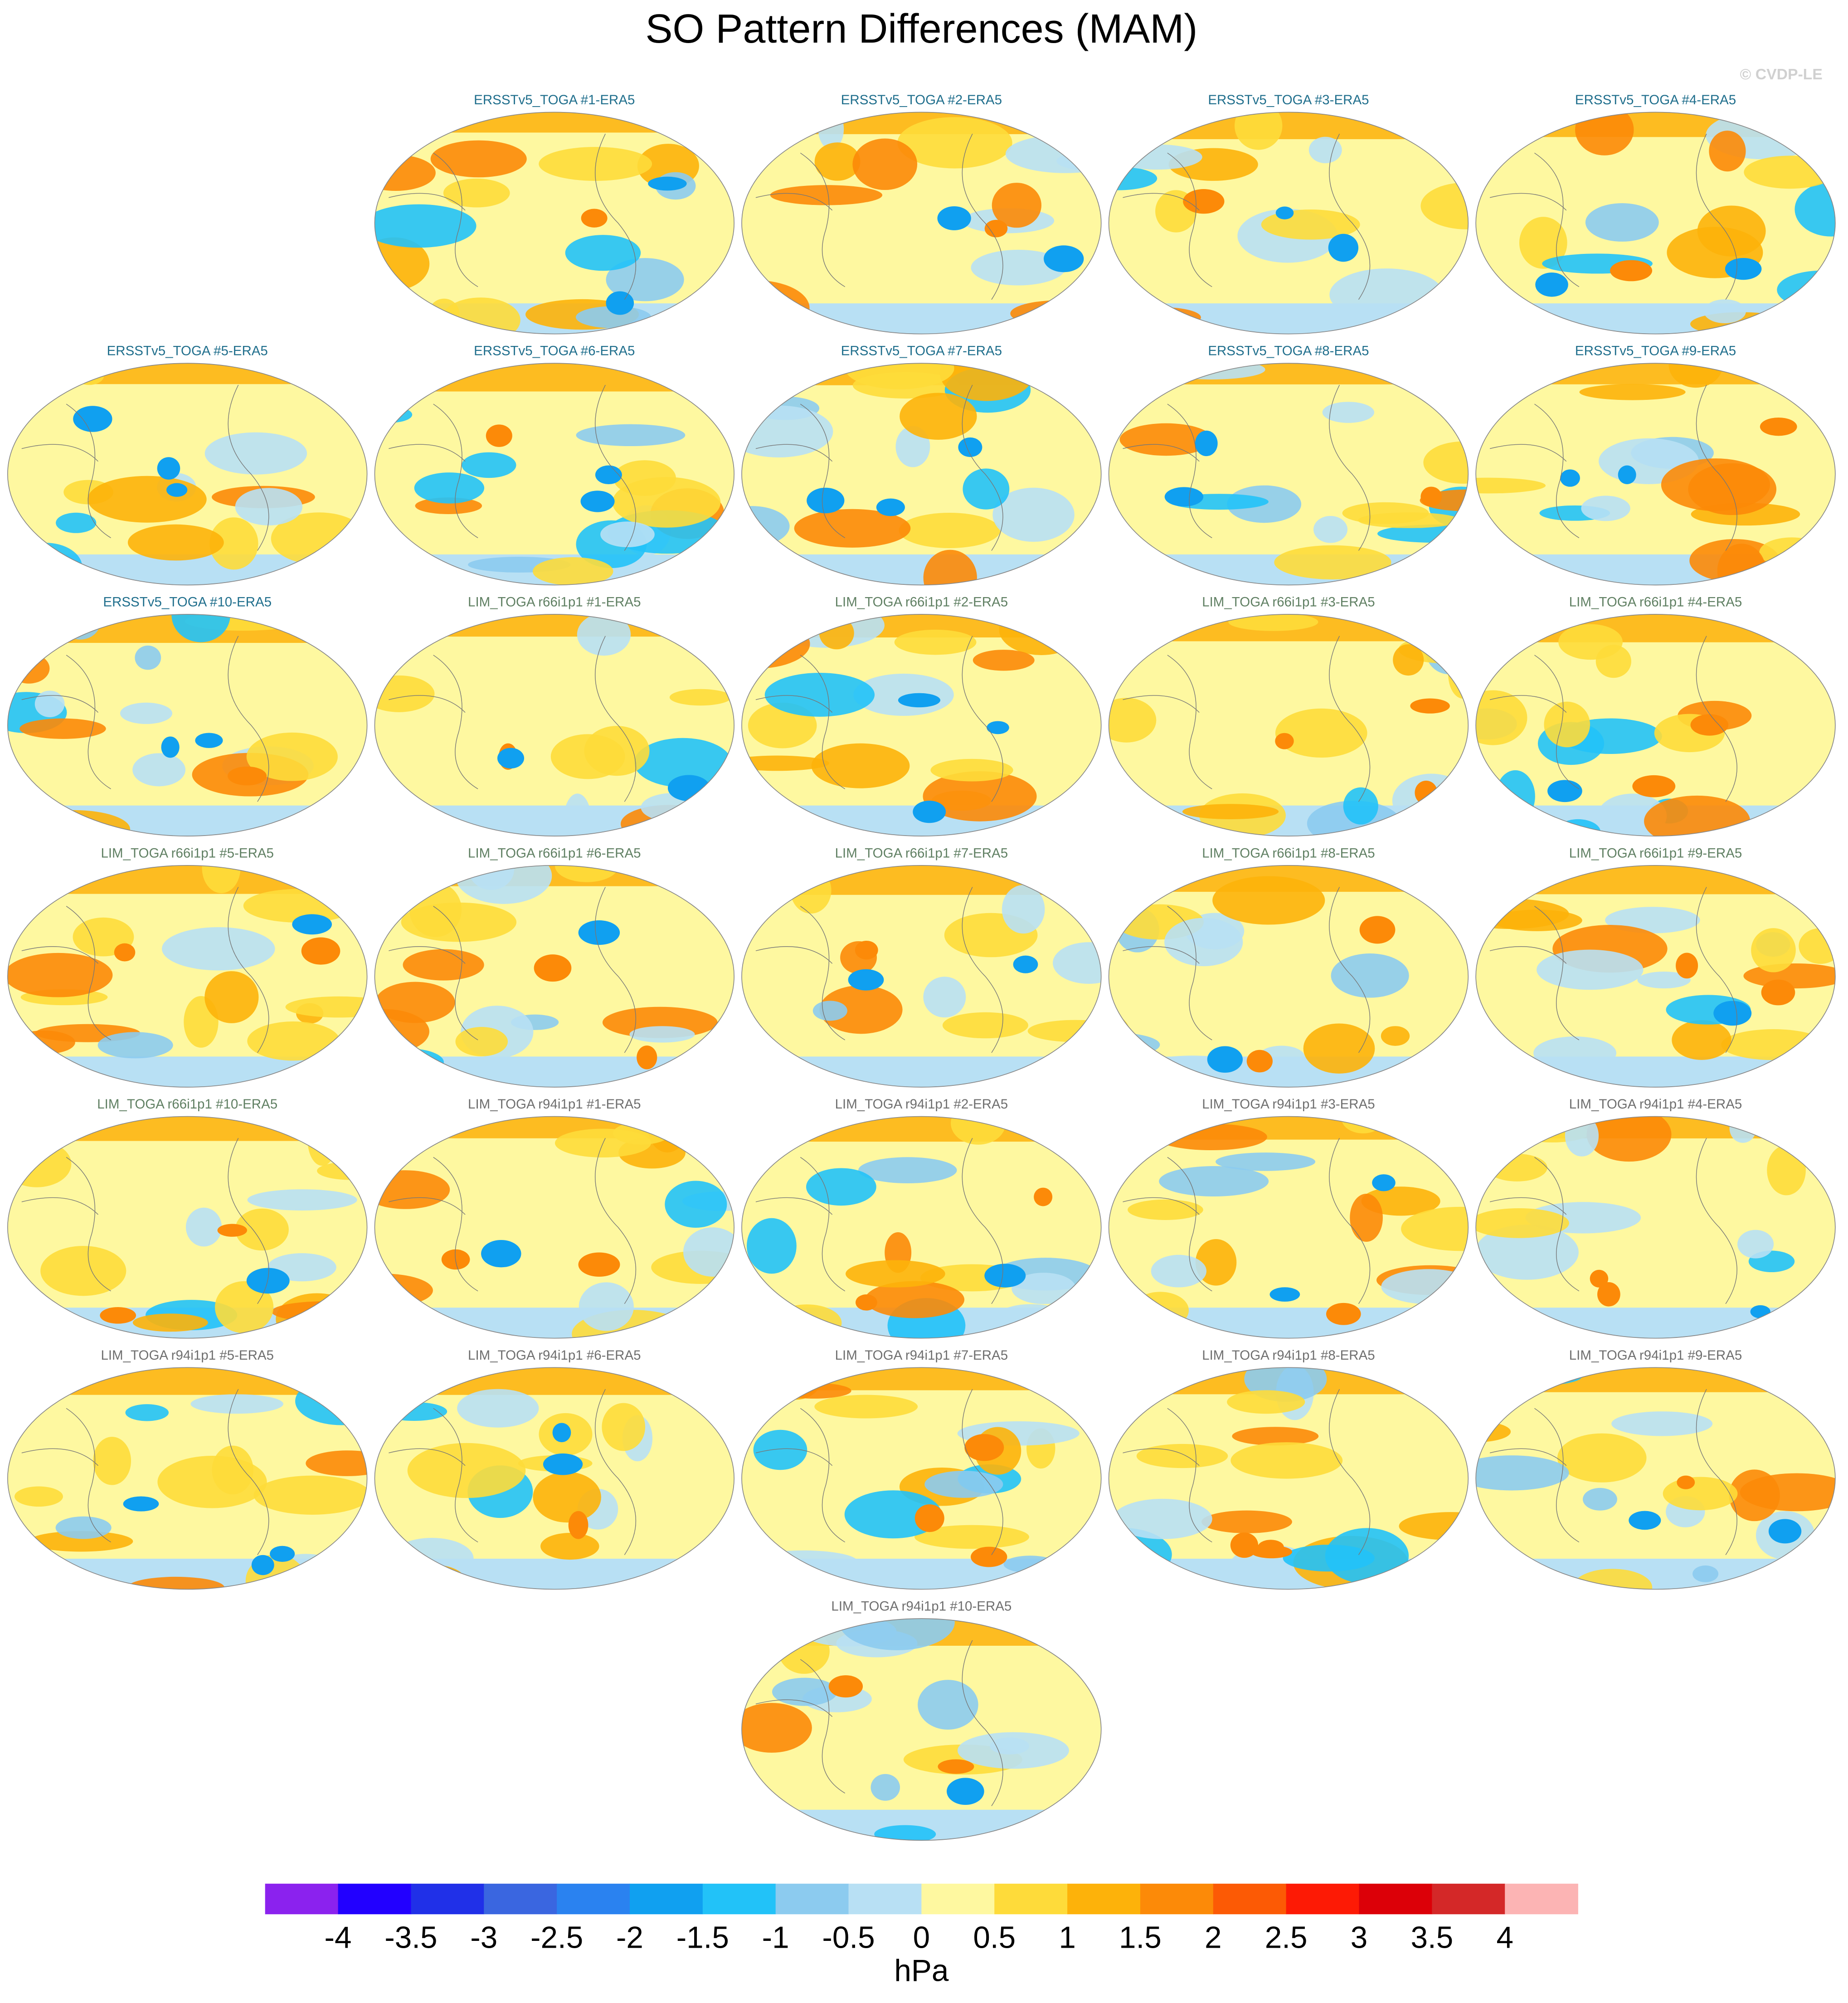  Describe the element at coordinates (921, 99) in the screenshot. I see `panel-title: ERSSTv5_TOGA #2-ERA5` at that location.